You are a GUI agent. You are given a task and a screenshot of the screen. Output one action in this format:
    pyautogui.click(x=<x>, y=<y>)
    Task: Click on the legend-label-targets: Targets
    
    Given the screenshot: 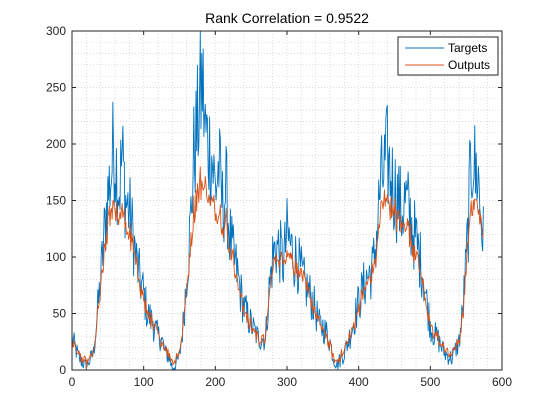 What is the action you would take?
    pyautogui.click(x=467, y=48)
    